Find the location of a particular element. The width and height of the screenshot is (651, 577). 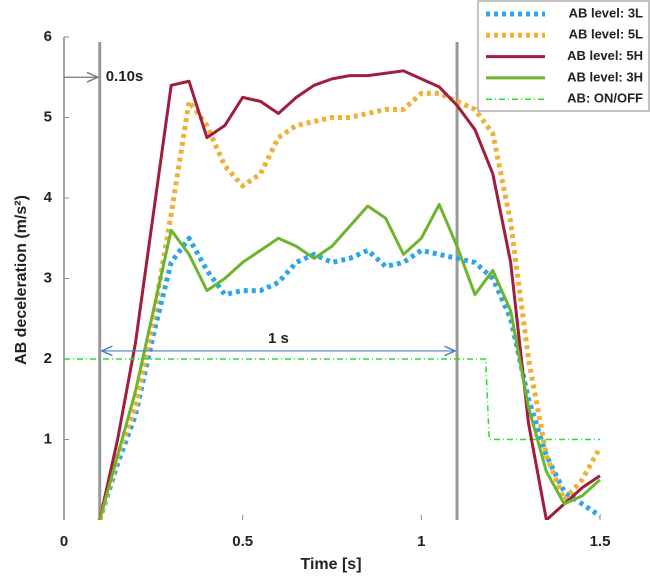

x-tick-label: 0.5 is located at coordinates (242, 541).